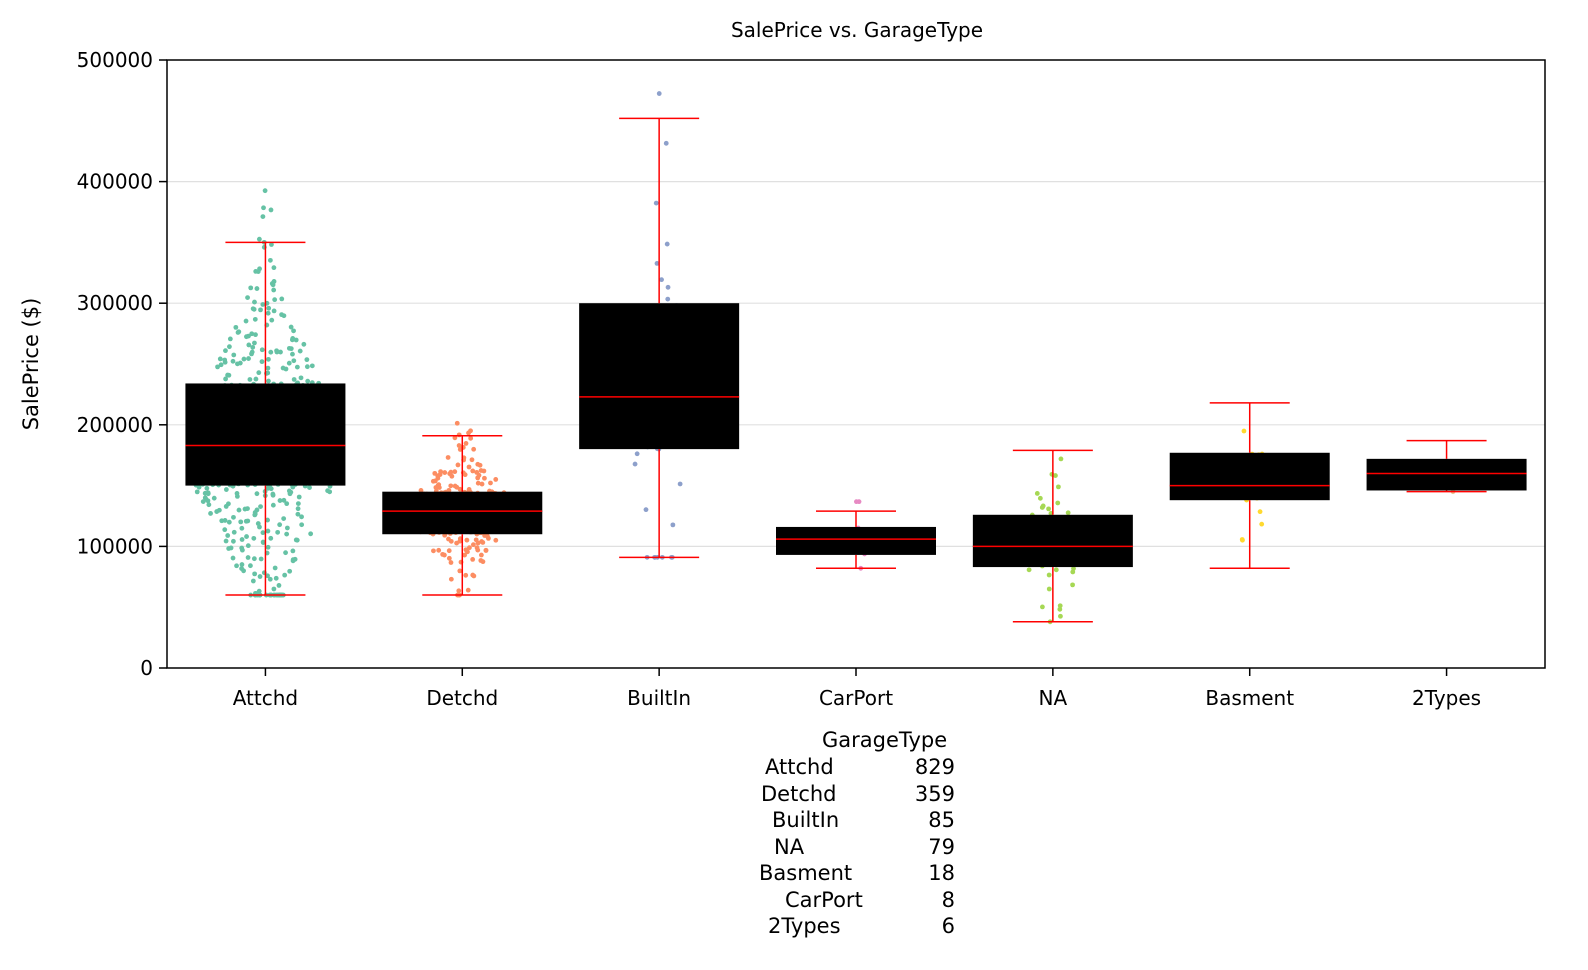 This screenshot has height=970, width=1588. Describe the element at coordinates (856, 540) in the screenshot. I see `box-CarPort` at that location.